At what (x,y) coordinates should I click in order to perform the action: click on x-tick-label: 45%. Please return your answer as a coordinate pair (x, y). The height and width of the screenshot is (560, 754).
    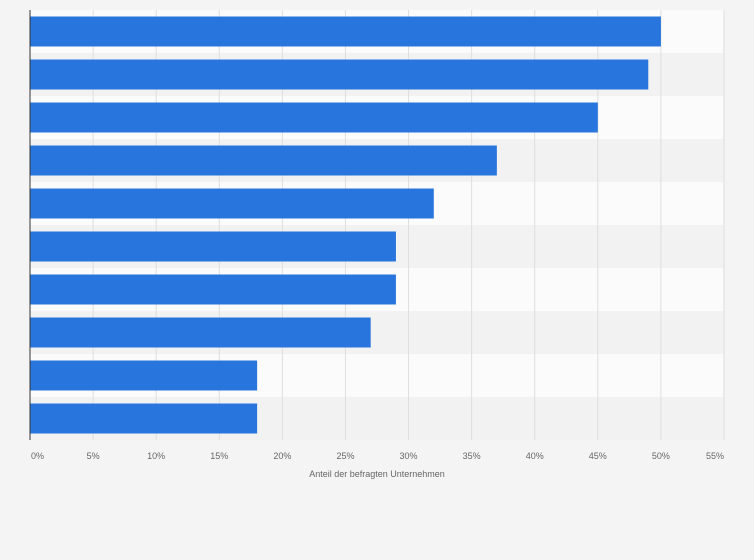
    Looking at the image, I should click on (598, 456).